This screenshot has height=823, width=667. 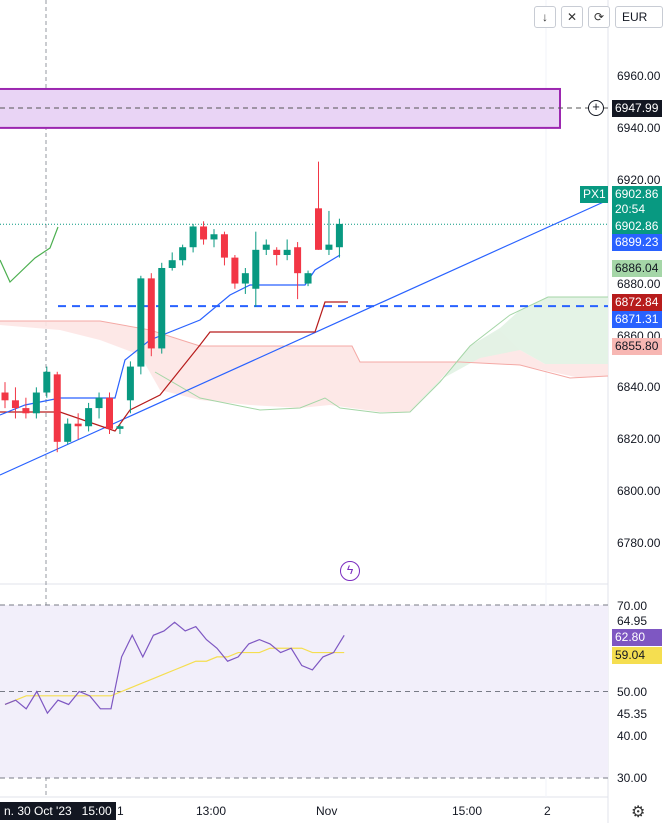 What do you see at coordinates (120, 811) in the screenshot?
I see `time-tick: 1` at bounding box center [120, 811].